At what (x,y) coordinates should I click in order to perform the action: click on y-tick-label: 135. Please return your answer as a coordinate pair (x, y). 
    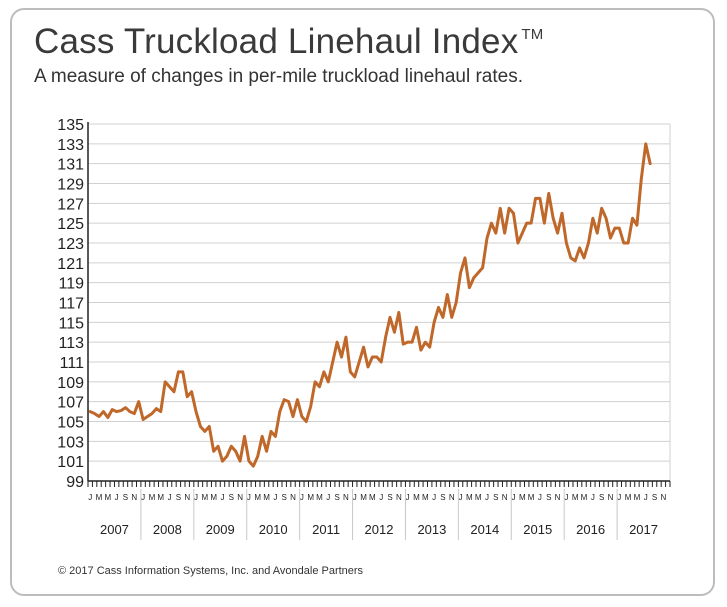
    Looking at the image, I should click on (70, 125).